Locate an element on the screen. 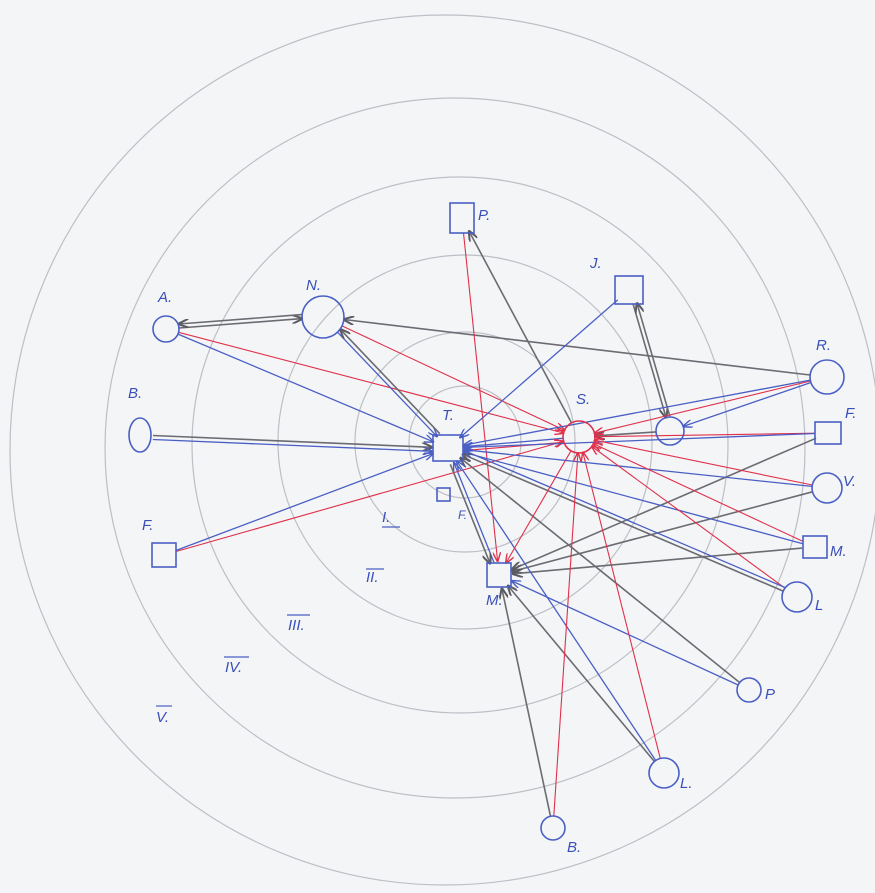 Image resolution: width=875 pixels, height=893 pixels. edge-s-to-p1 is located at coordinates (521, 327).